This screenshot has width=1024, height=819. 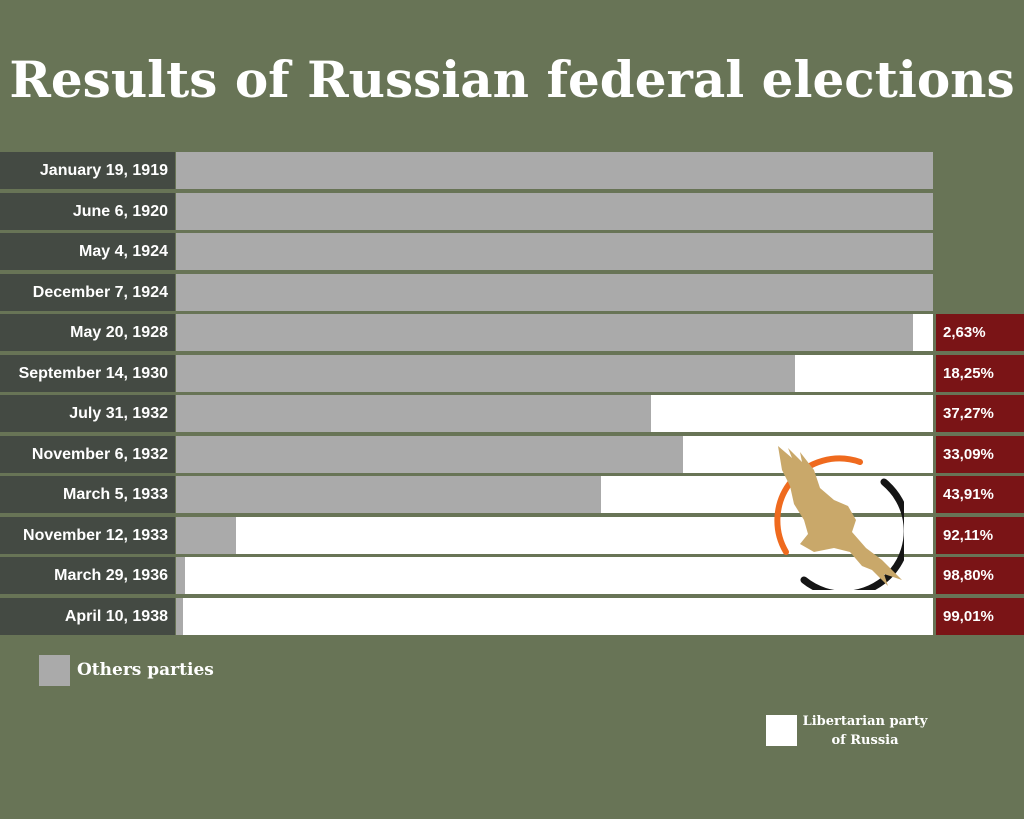 I want to click on legend-label-libertarian-line2: of Russia, so click(x=865, y=740).